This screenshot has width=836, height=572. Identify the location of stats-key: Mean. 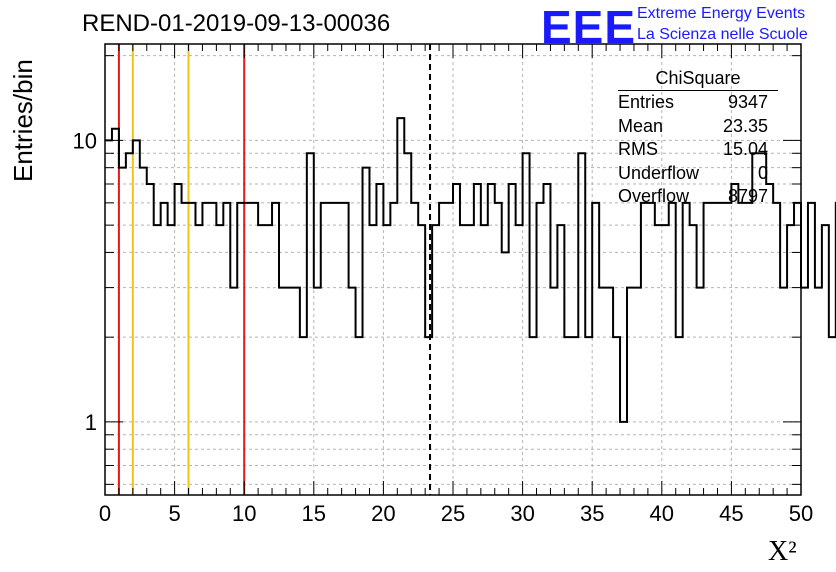
(641, 125).